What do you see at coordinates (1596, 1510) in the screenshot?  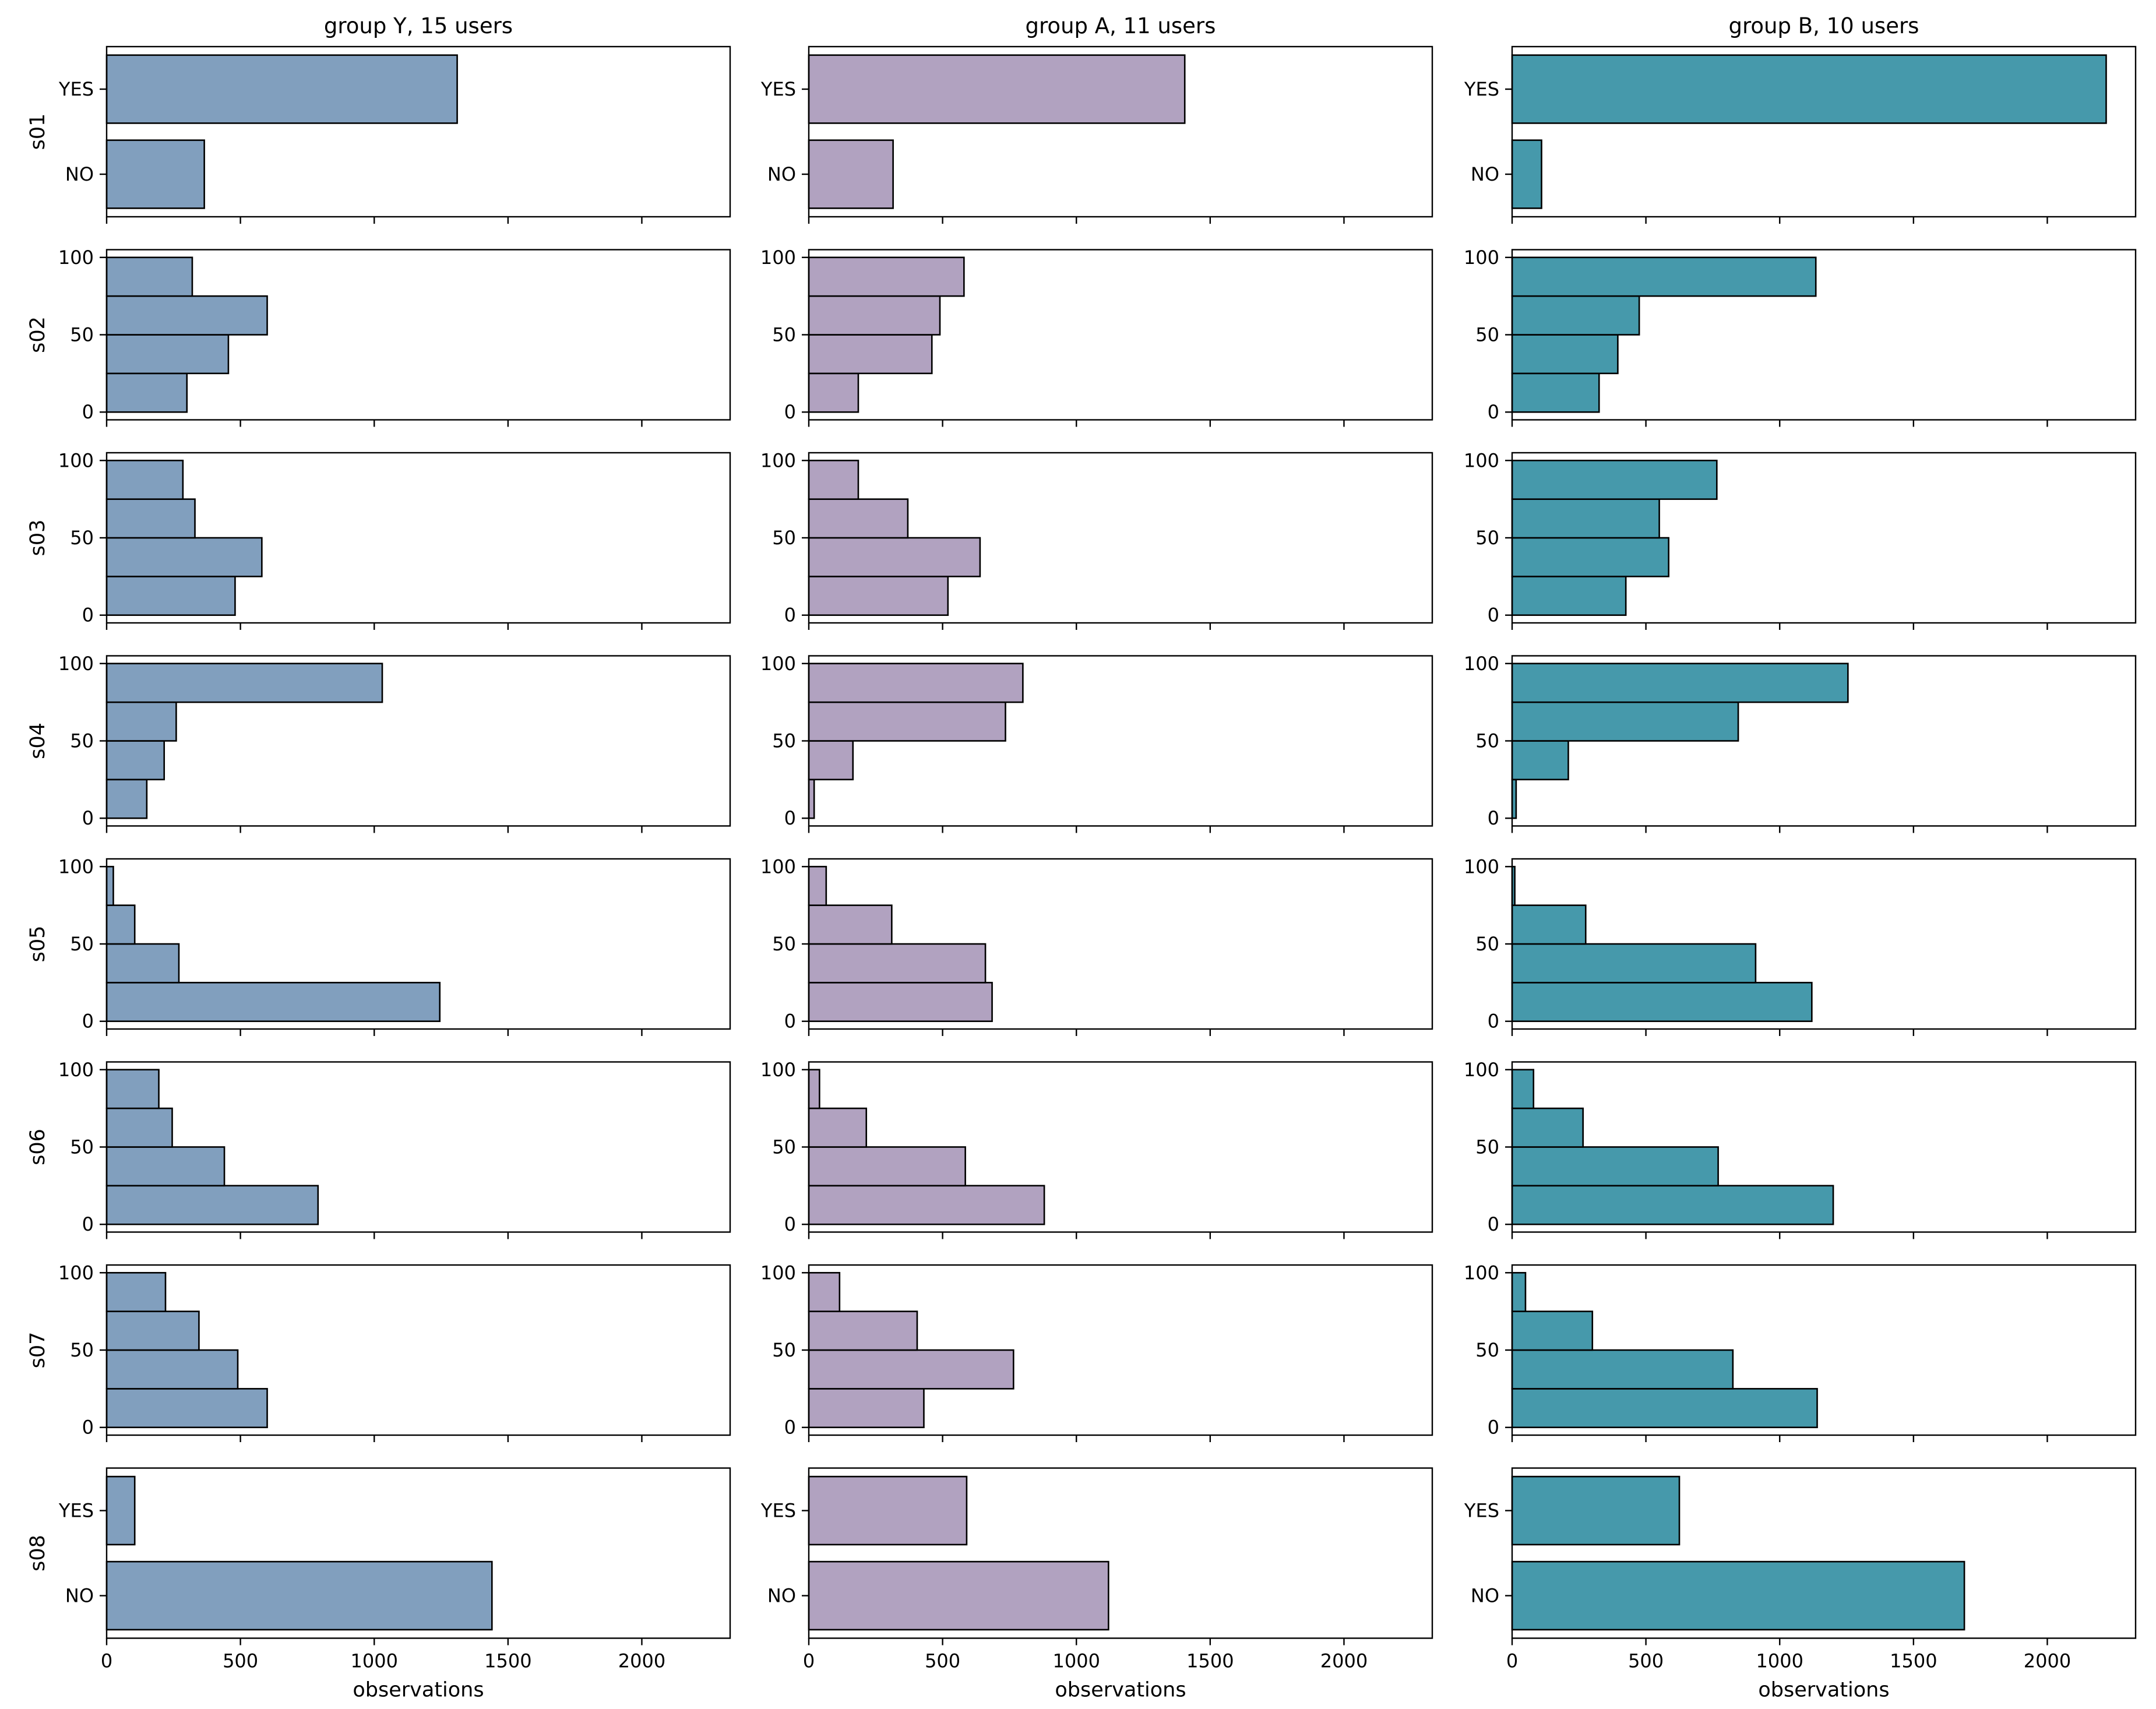 I see `bar-s08-g3-yes` at bounding box center [1596, 1510].